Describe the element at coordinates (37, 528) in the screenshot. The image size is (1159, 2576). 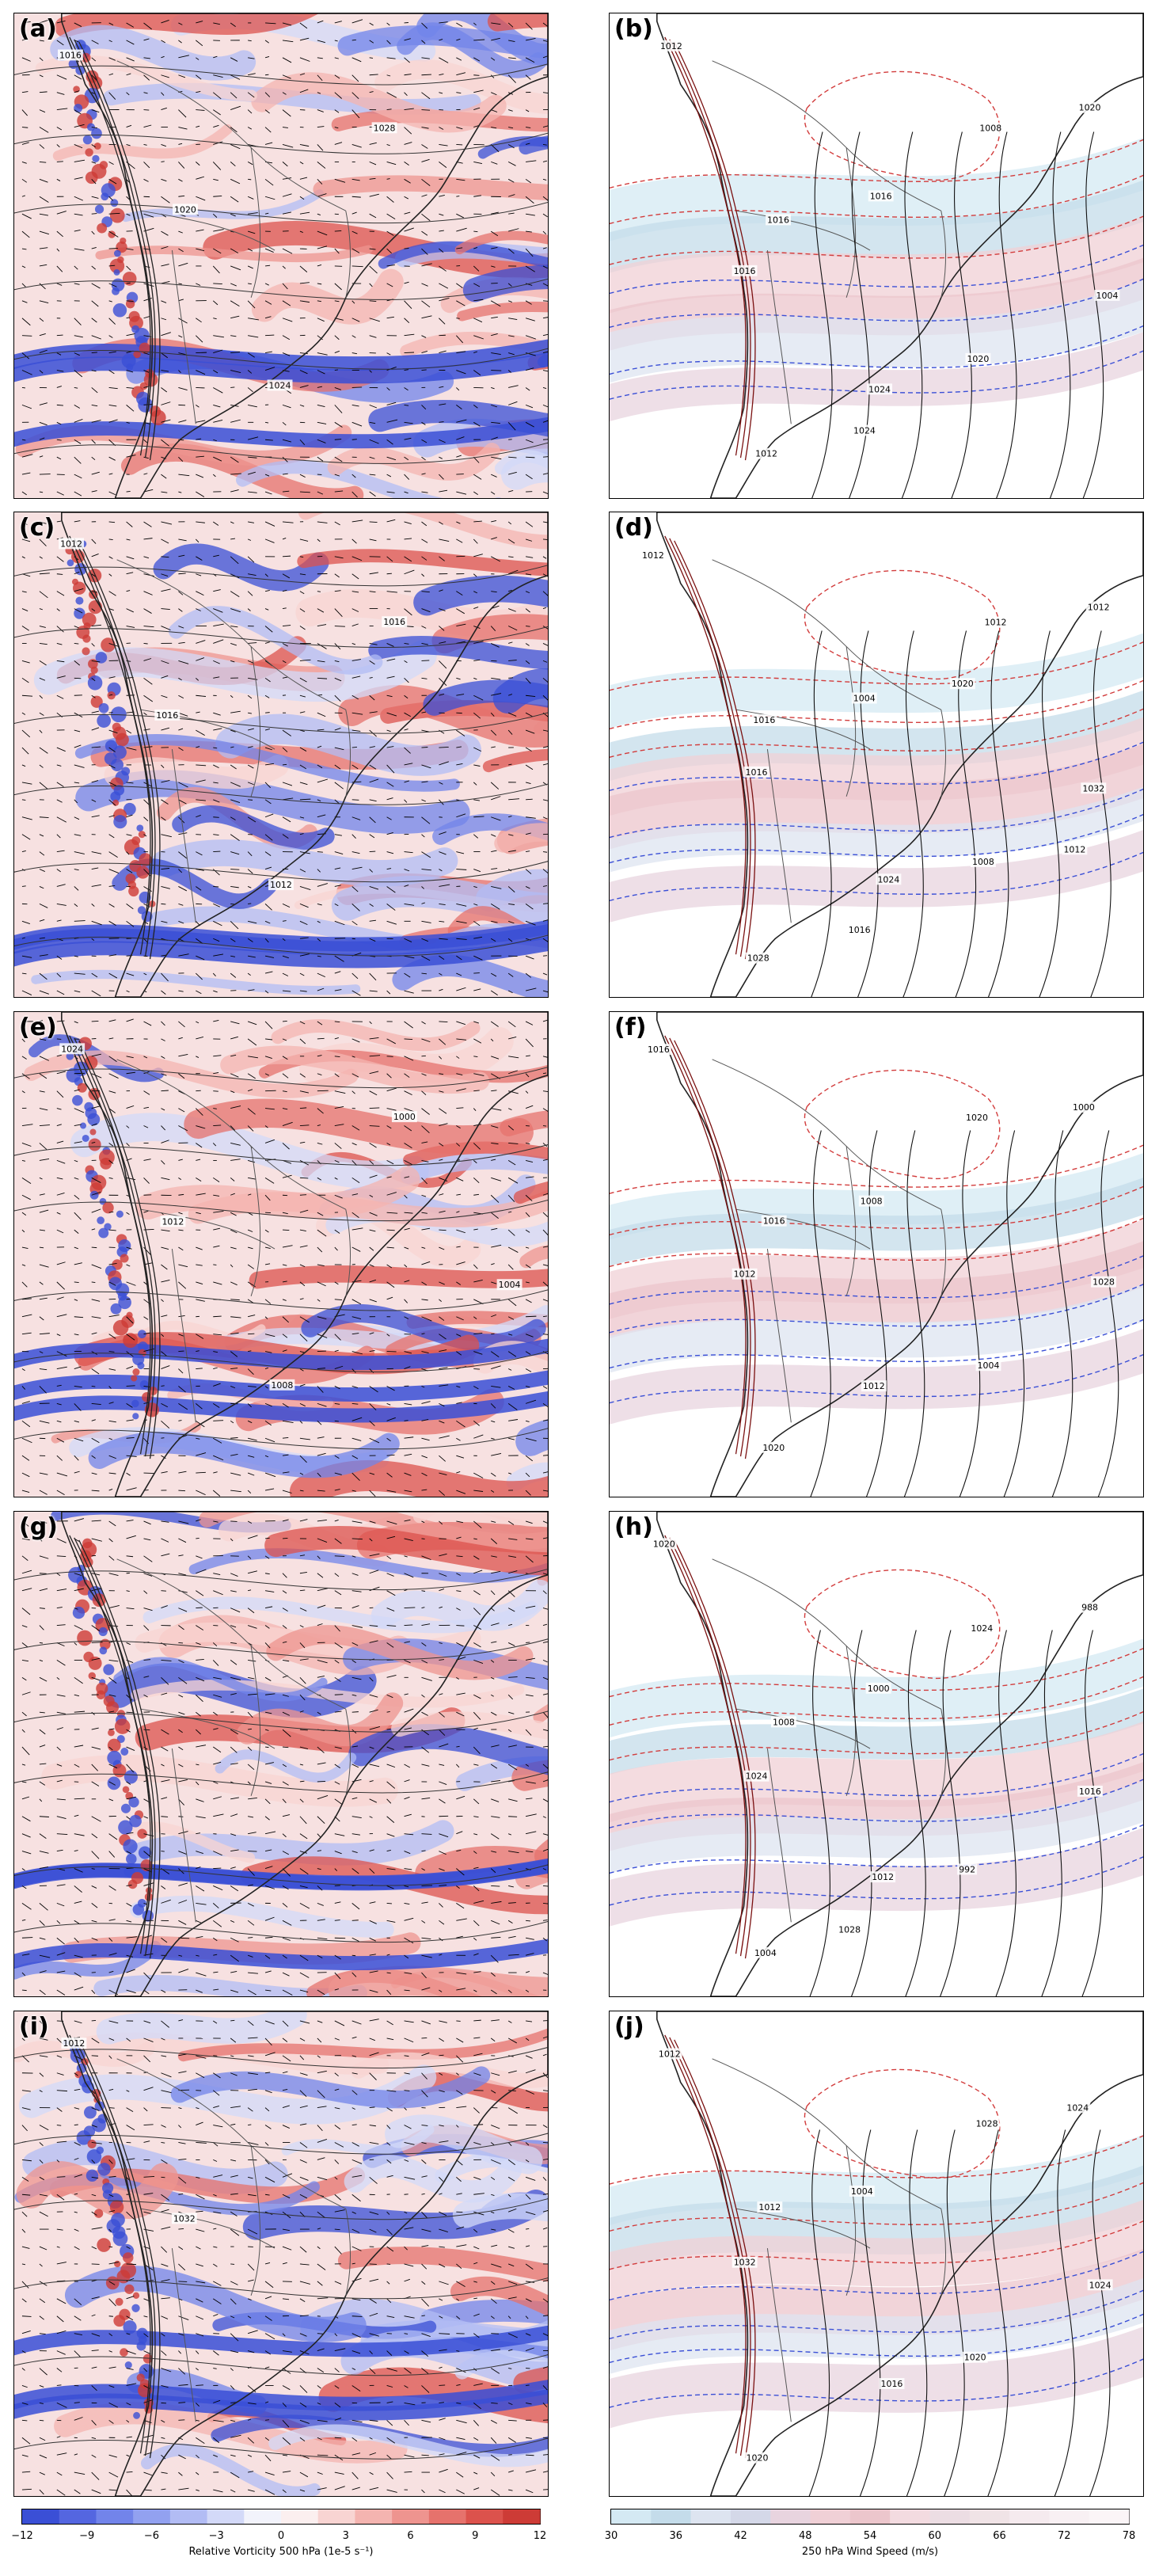
I see `panel-label: (c)` at that location.